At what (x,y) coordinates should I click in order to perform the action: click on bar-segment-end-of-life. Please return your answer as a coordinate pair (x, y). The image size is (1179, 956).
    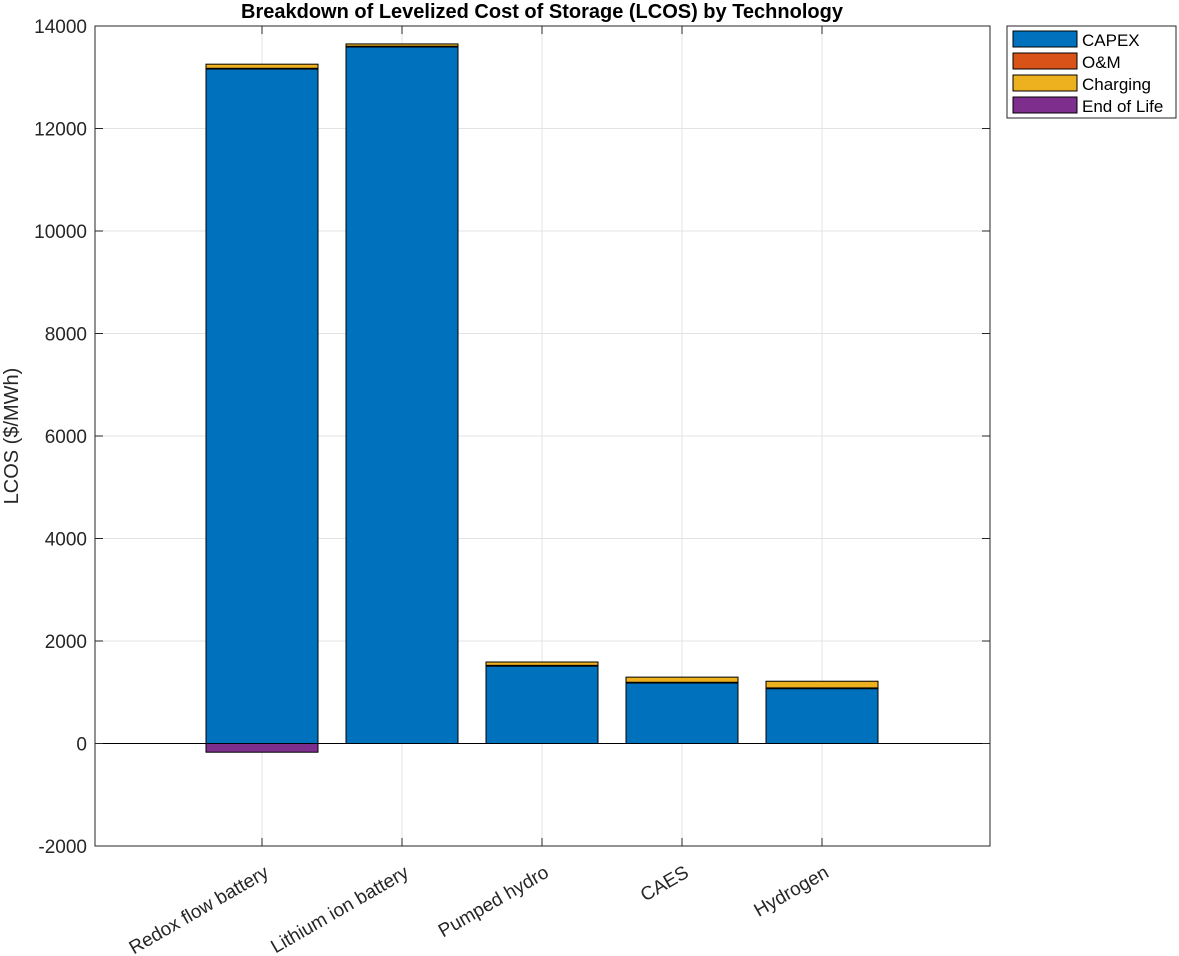
    Looking at the image, I should click on (262, 748).